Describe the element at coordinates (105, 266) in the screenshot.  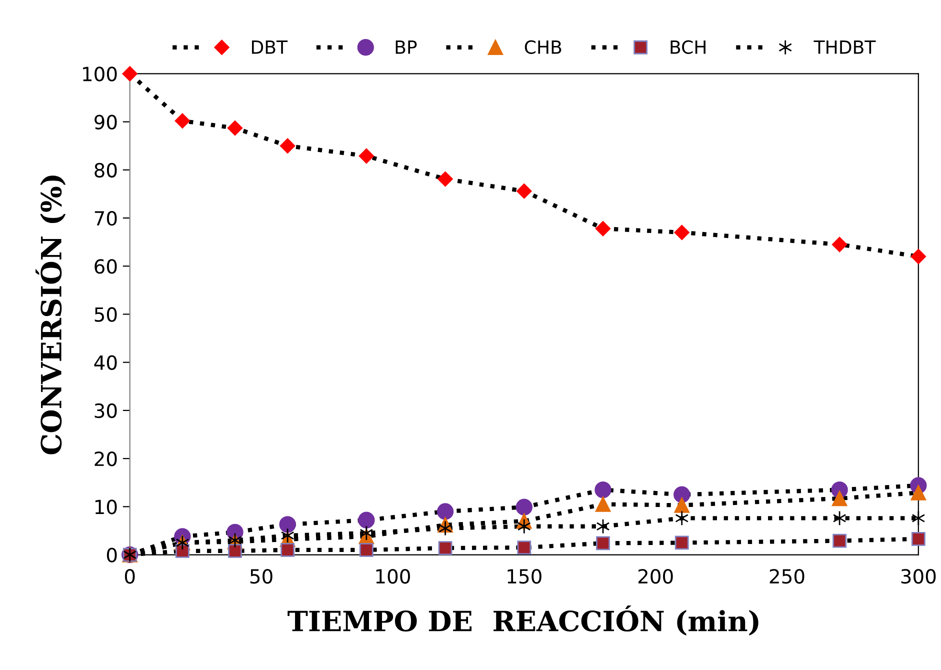
I see `y-tick-label: 60` at that location.